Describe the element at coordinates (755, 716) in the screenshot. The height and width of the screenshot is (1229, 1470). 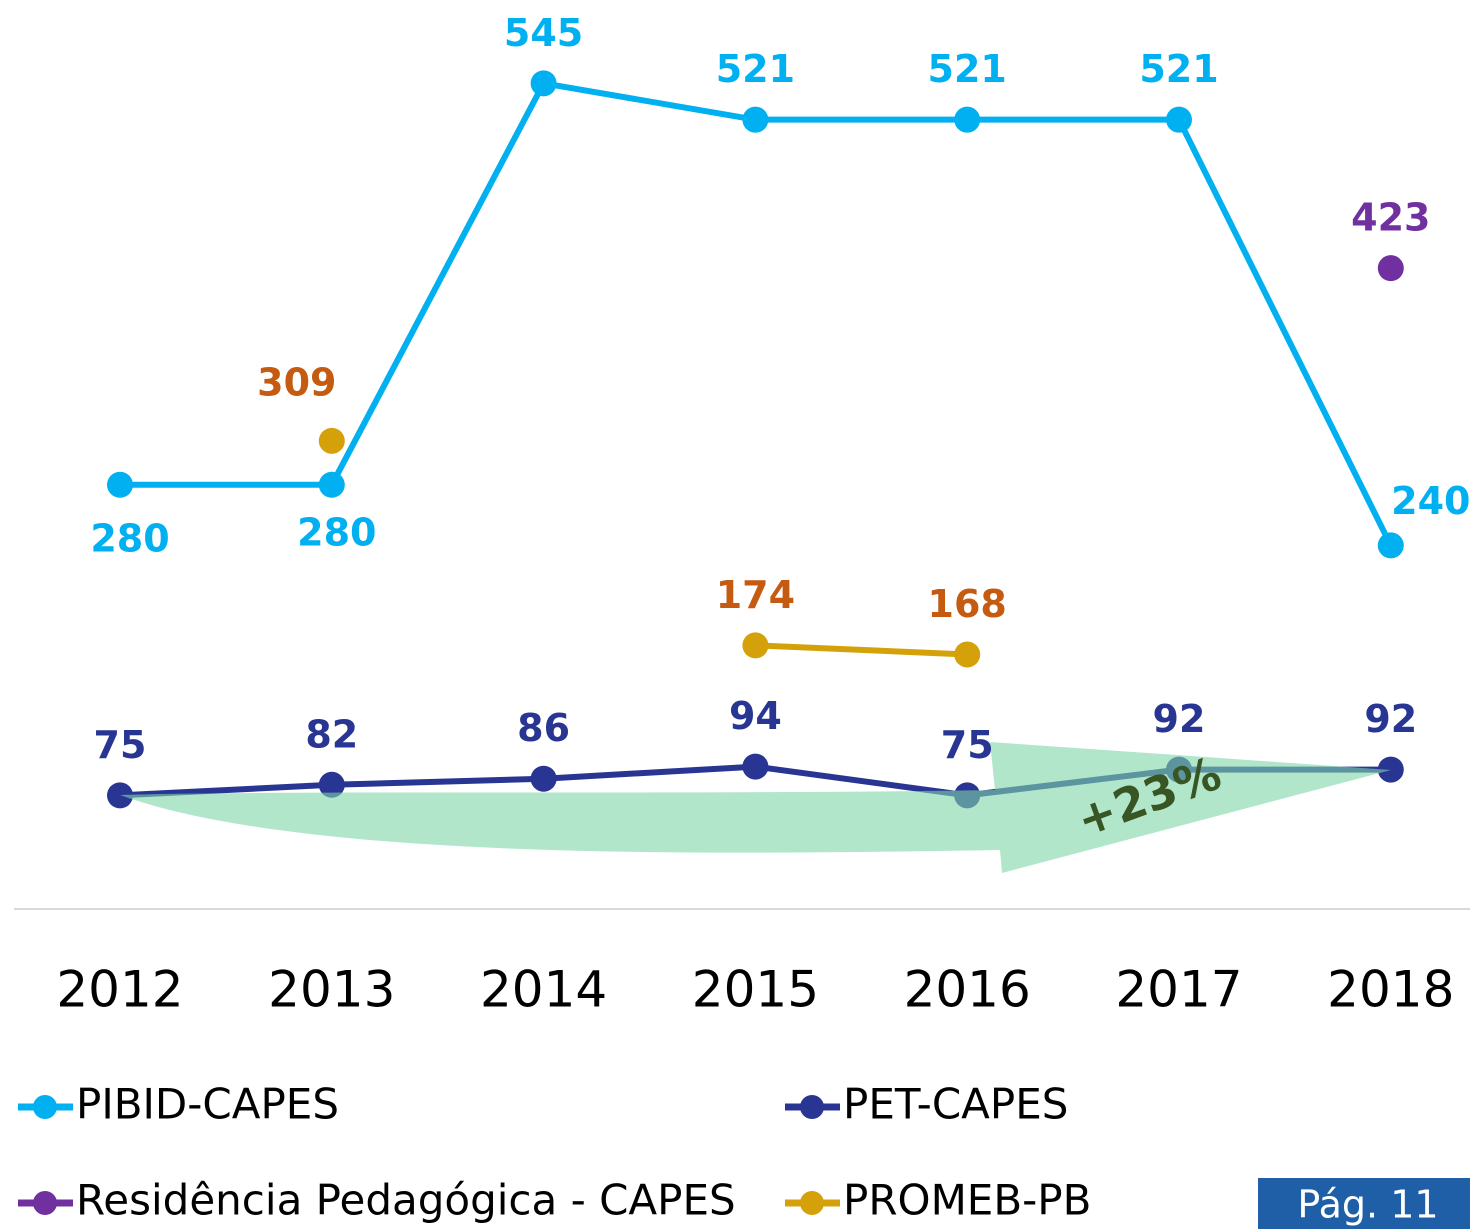
I see `data-label: 94` at that location.